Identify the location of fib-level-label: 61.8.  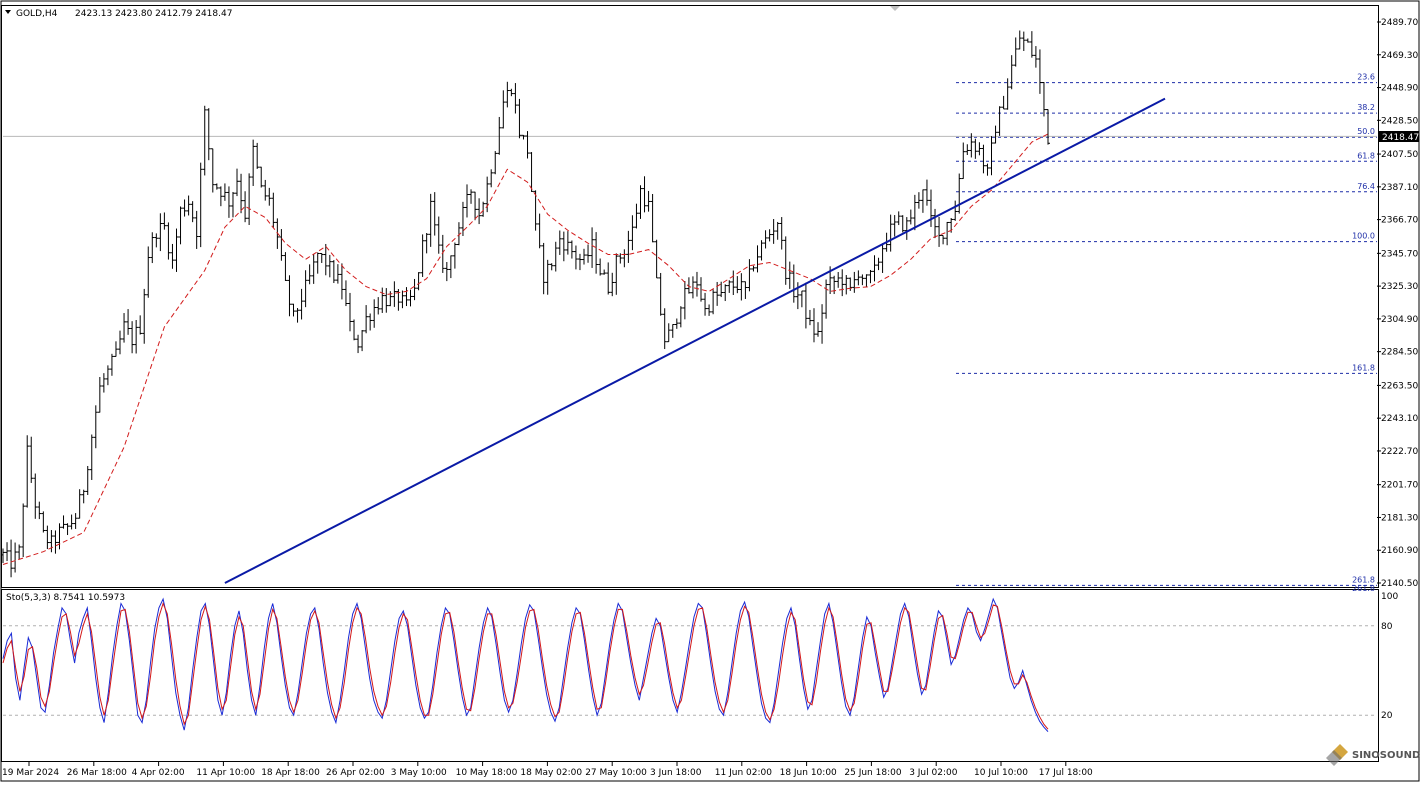
(1366, 155).